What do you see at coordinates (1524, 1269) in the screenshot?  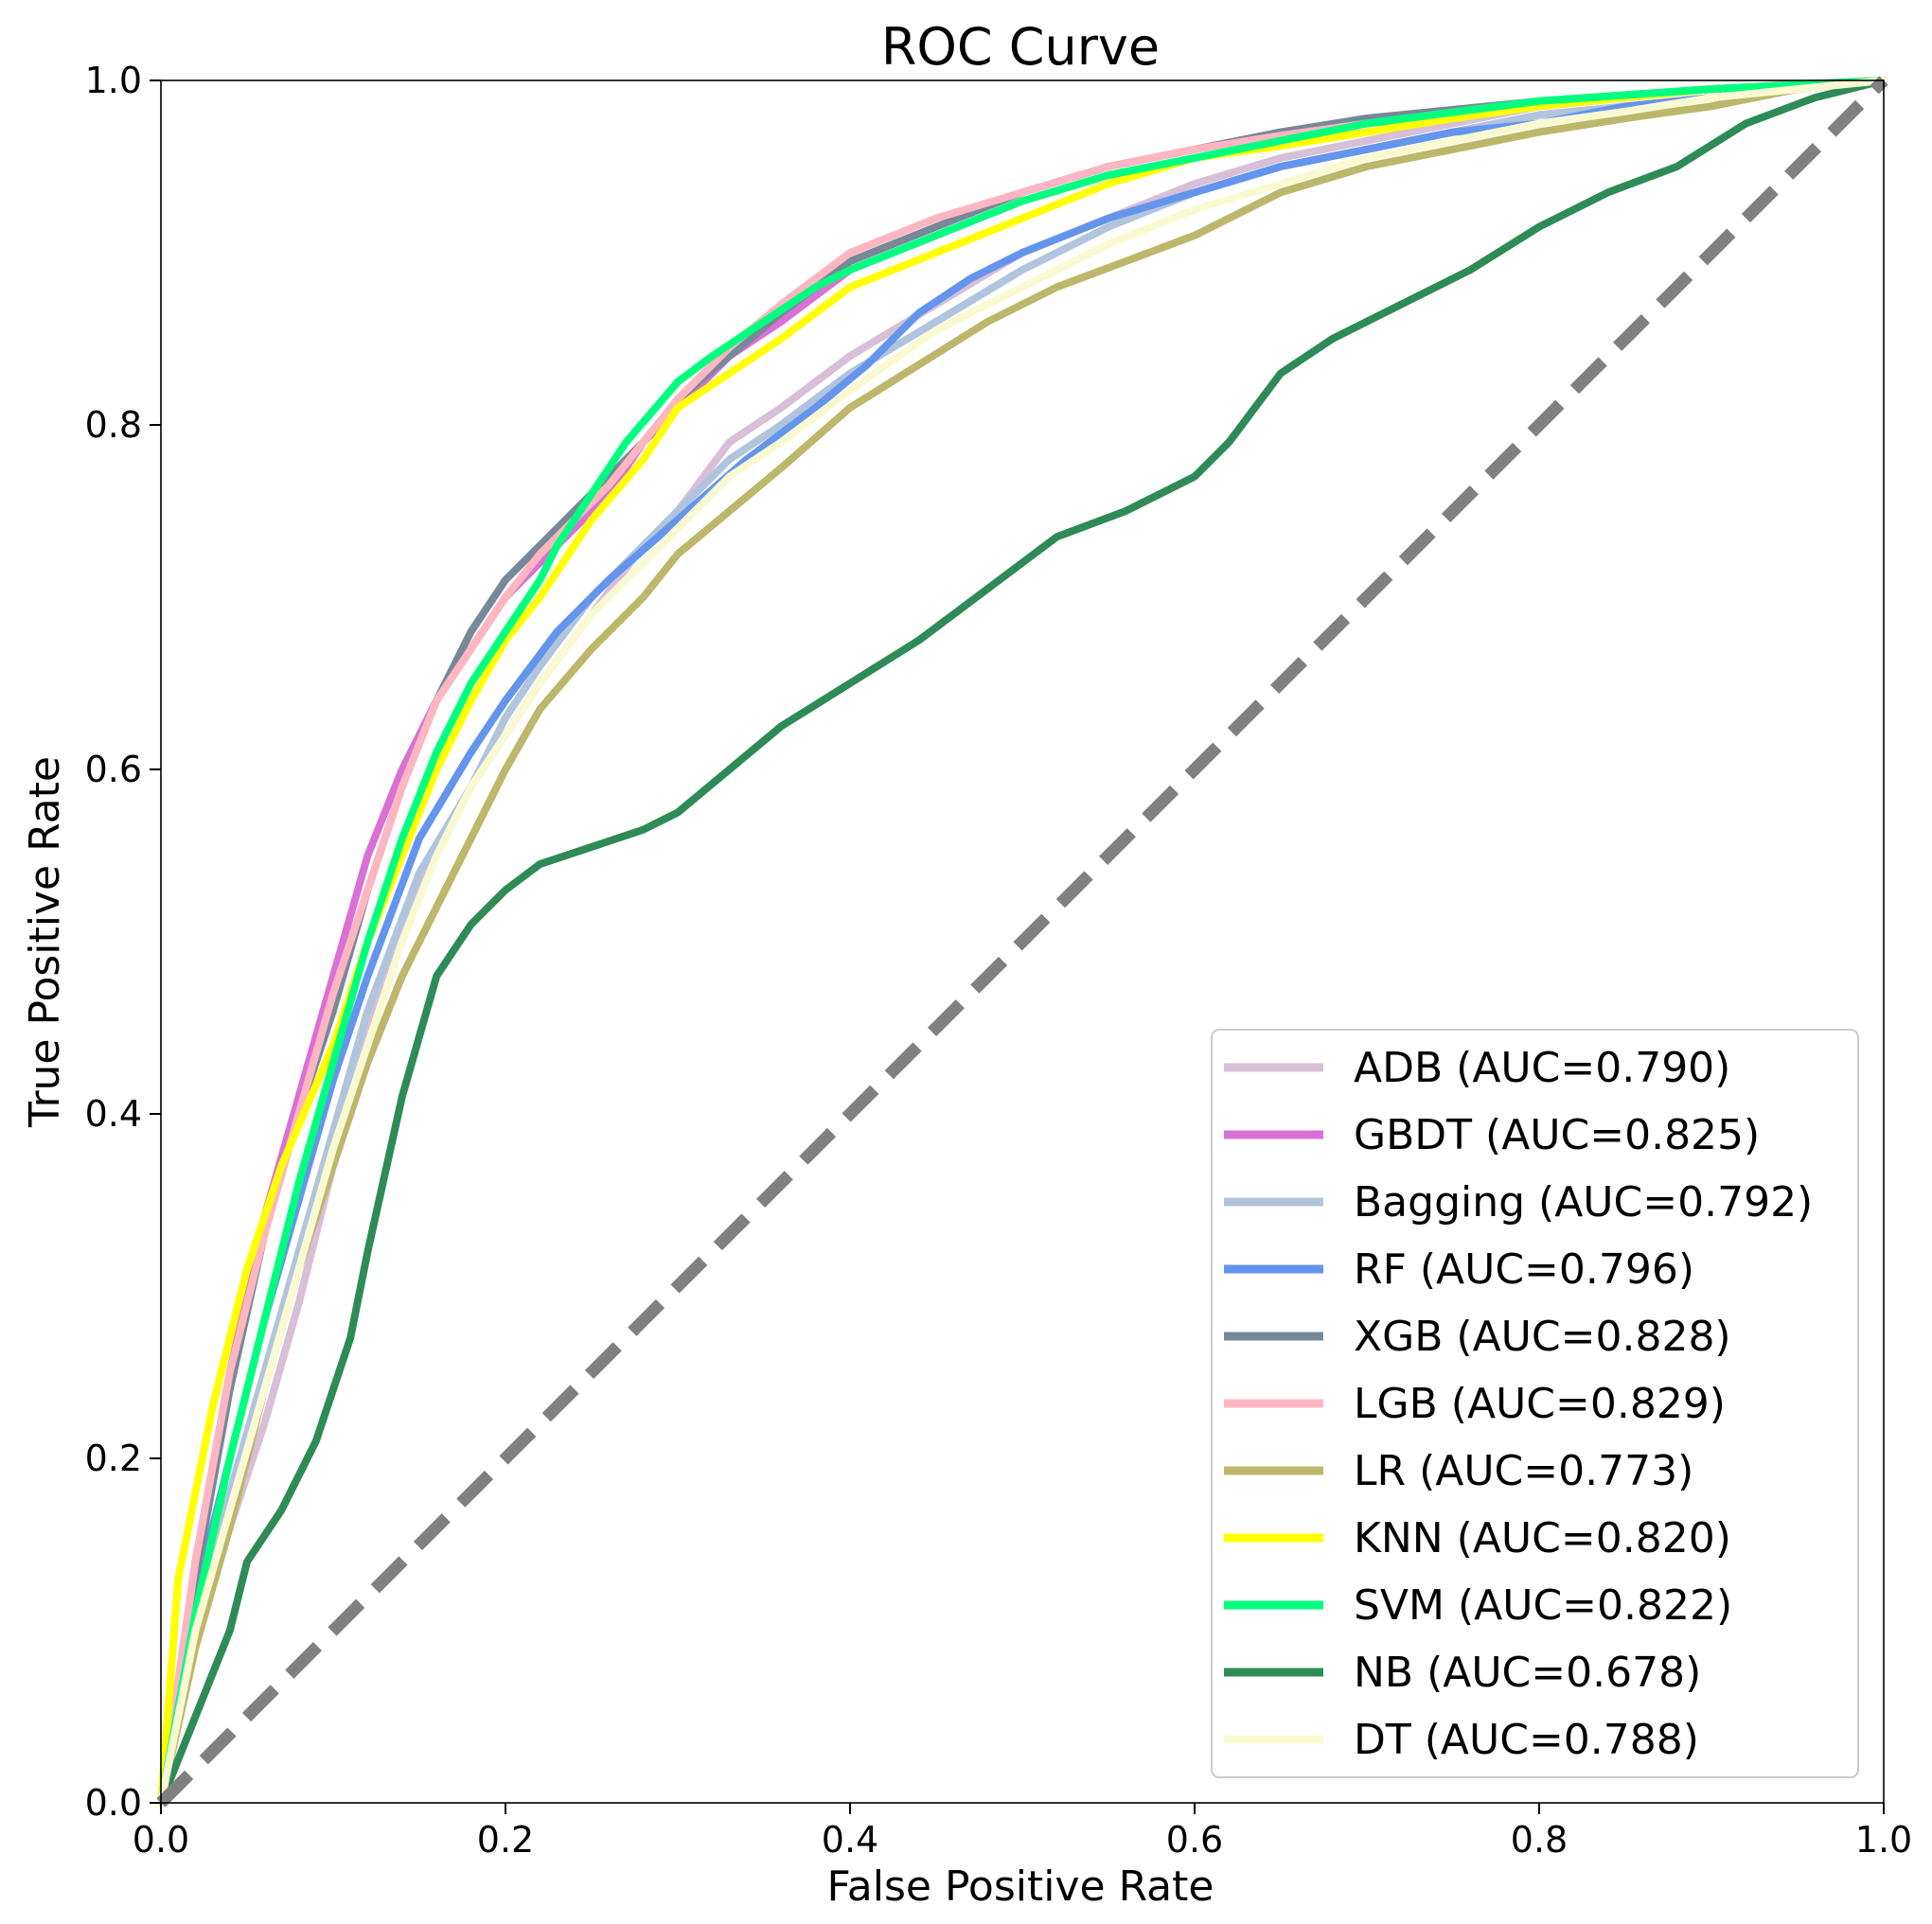 I see `legend-label-rf: RF (AUC=0.796)` at bounding box center [1524, 1269].